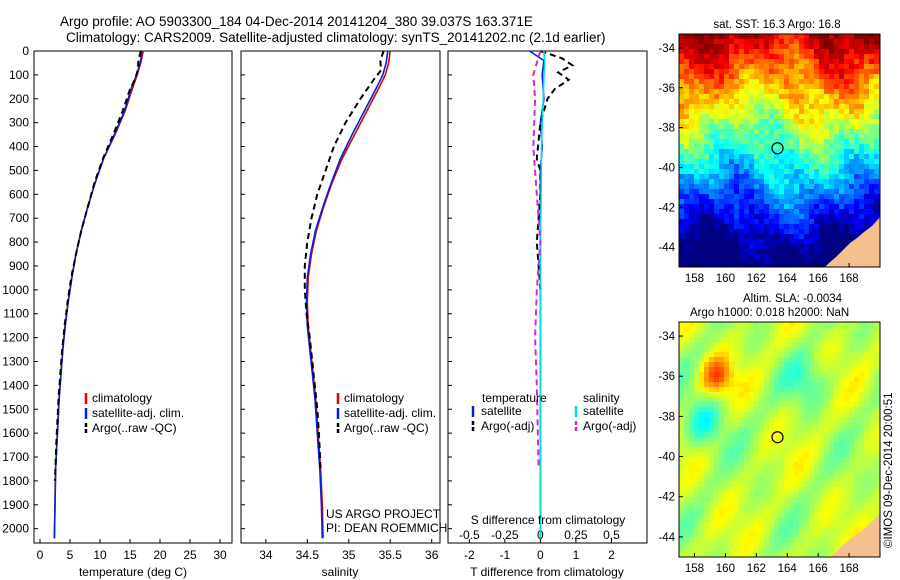 The height and width of the screenshot is (580, 900). I want to click on depth-tick-label: 1800, so click(15, 481).